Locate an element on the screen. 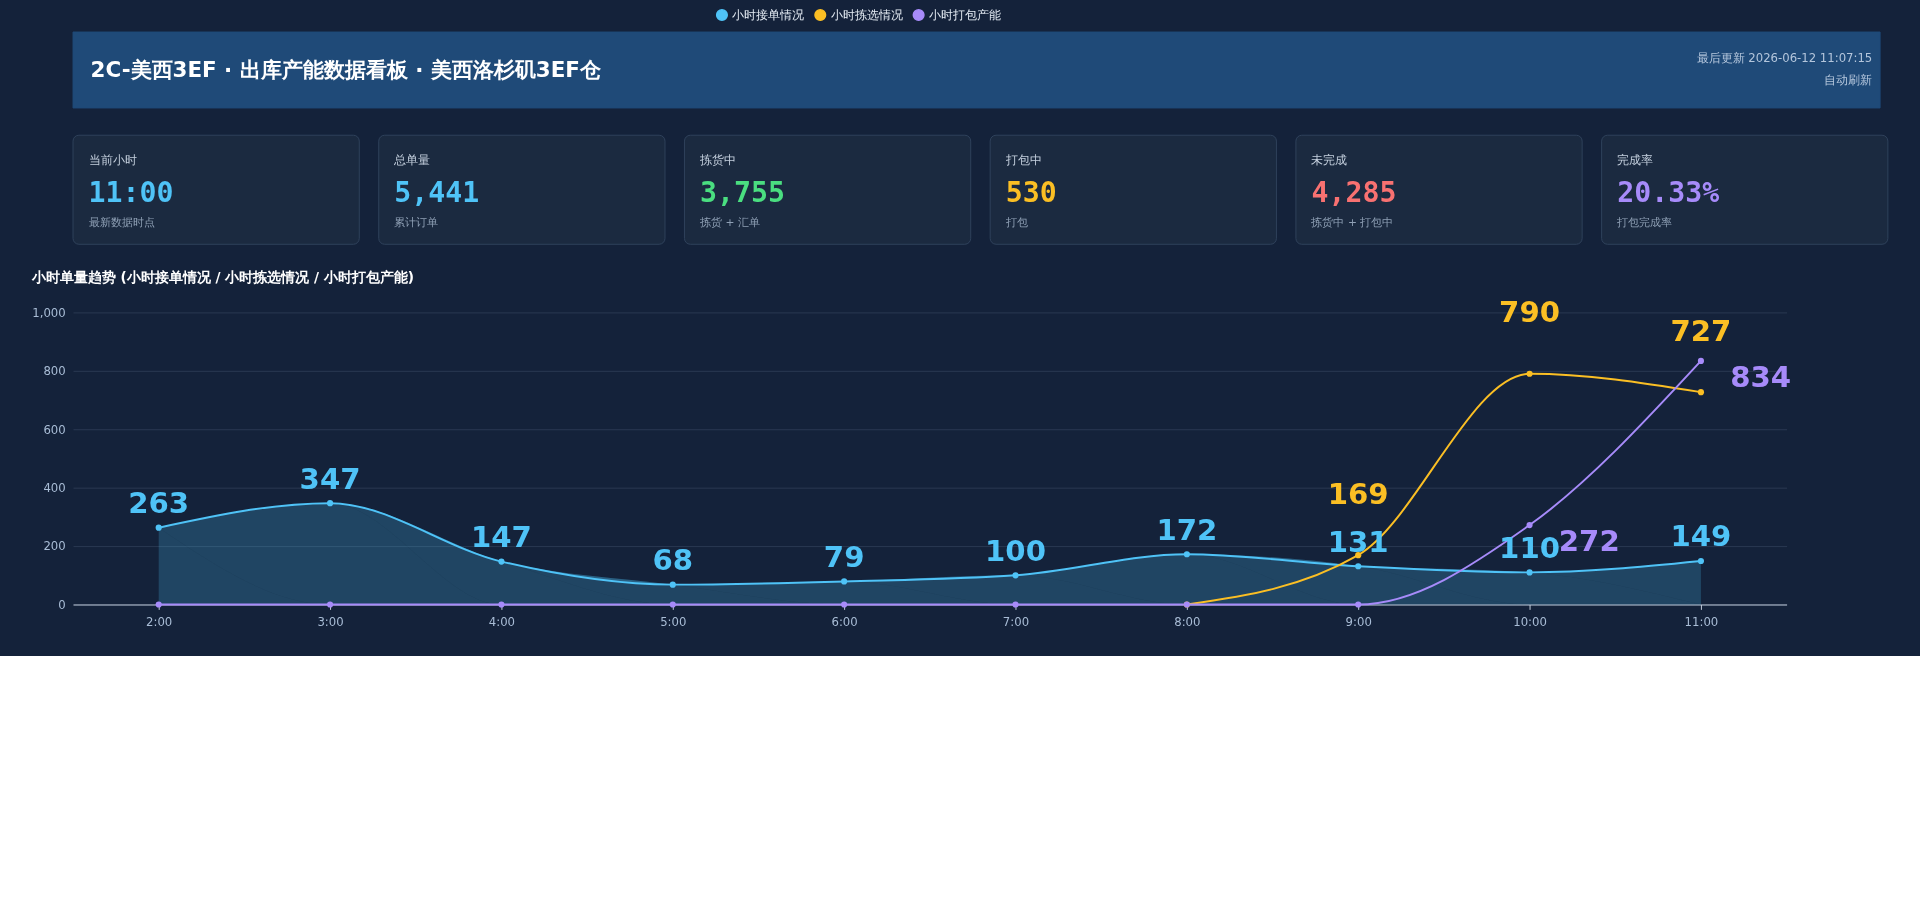  data-label: 169 is located at coordinates (1358, 493).